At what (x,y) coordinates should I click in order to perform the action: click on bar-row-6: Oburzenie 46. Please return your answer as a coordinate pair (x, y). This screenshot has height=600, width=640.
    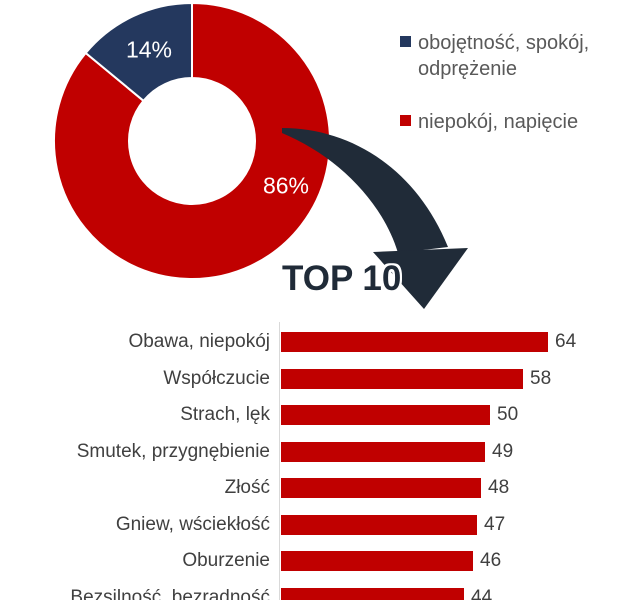
    Looking at the image, I should click on (320, 561).